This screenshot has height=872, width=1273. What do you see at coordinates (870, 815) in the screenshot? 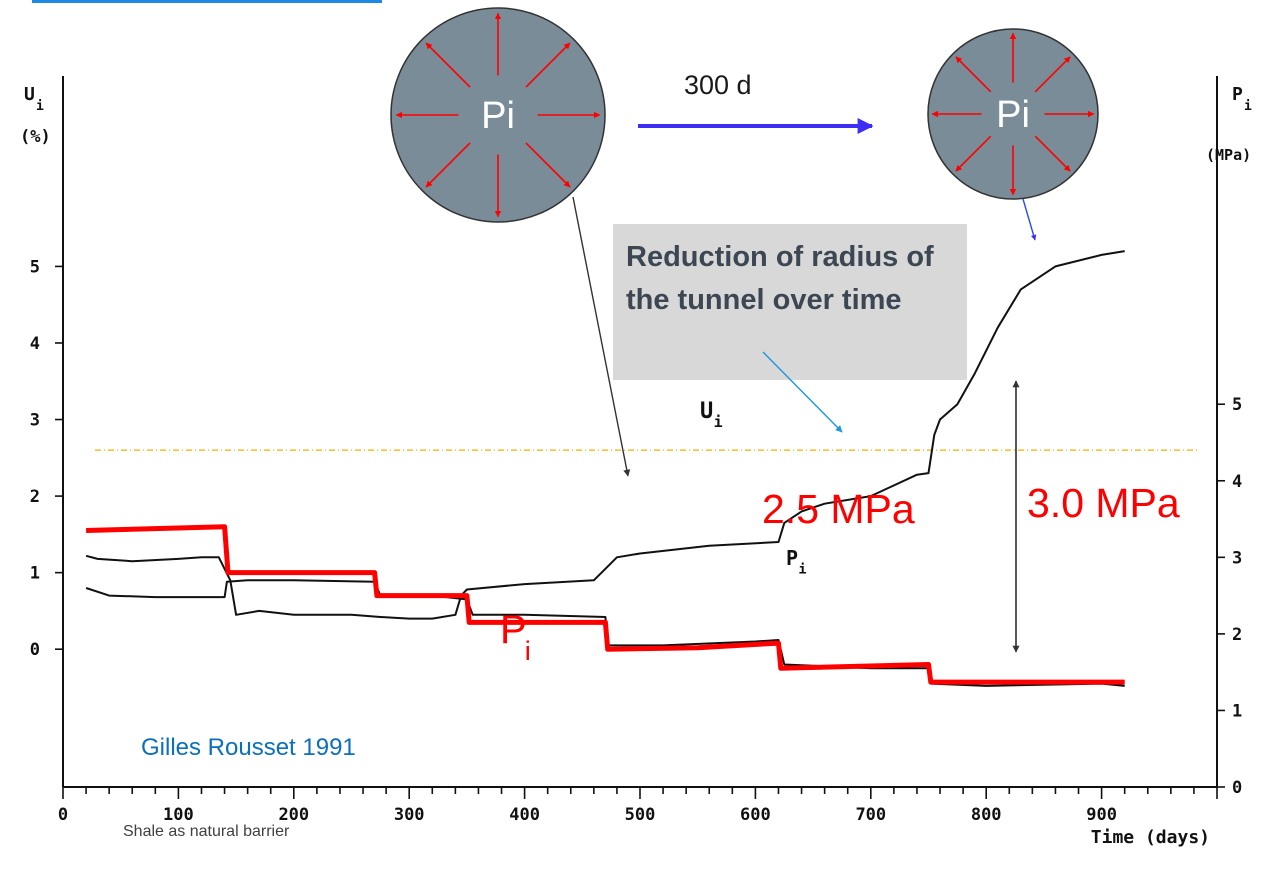
I see `x-tick-label: 700` at bounding box center [870, 815].